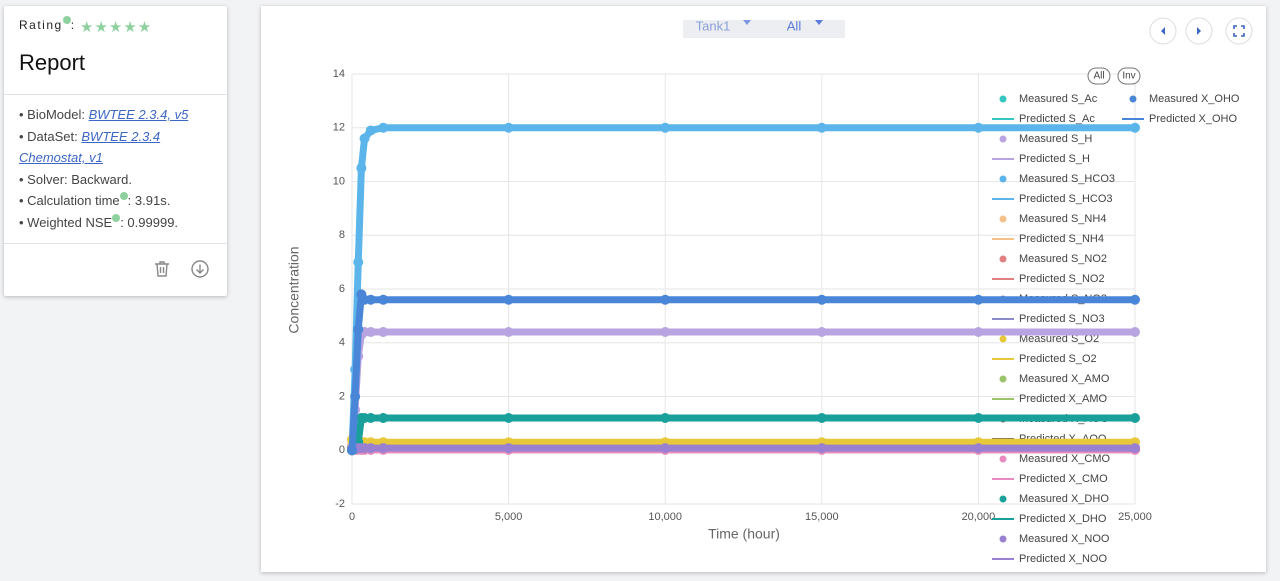 The width and height of the screenshot is (1280, 581). I want to click on legend-label: Predicted S_H, so click(1054, 159).